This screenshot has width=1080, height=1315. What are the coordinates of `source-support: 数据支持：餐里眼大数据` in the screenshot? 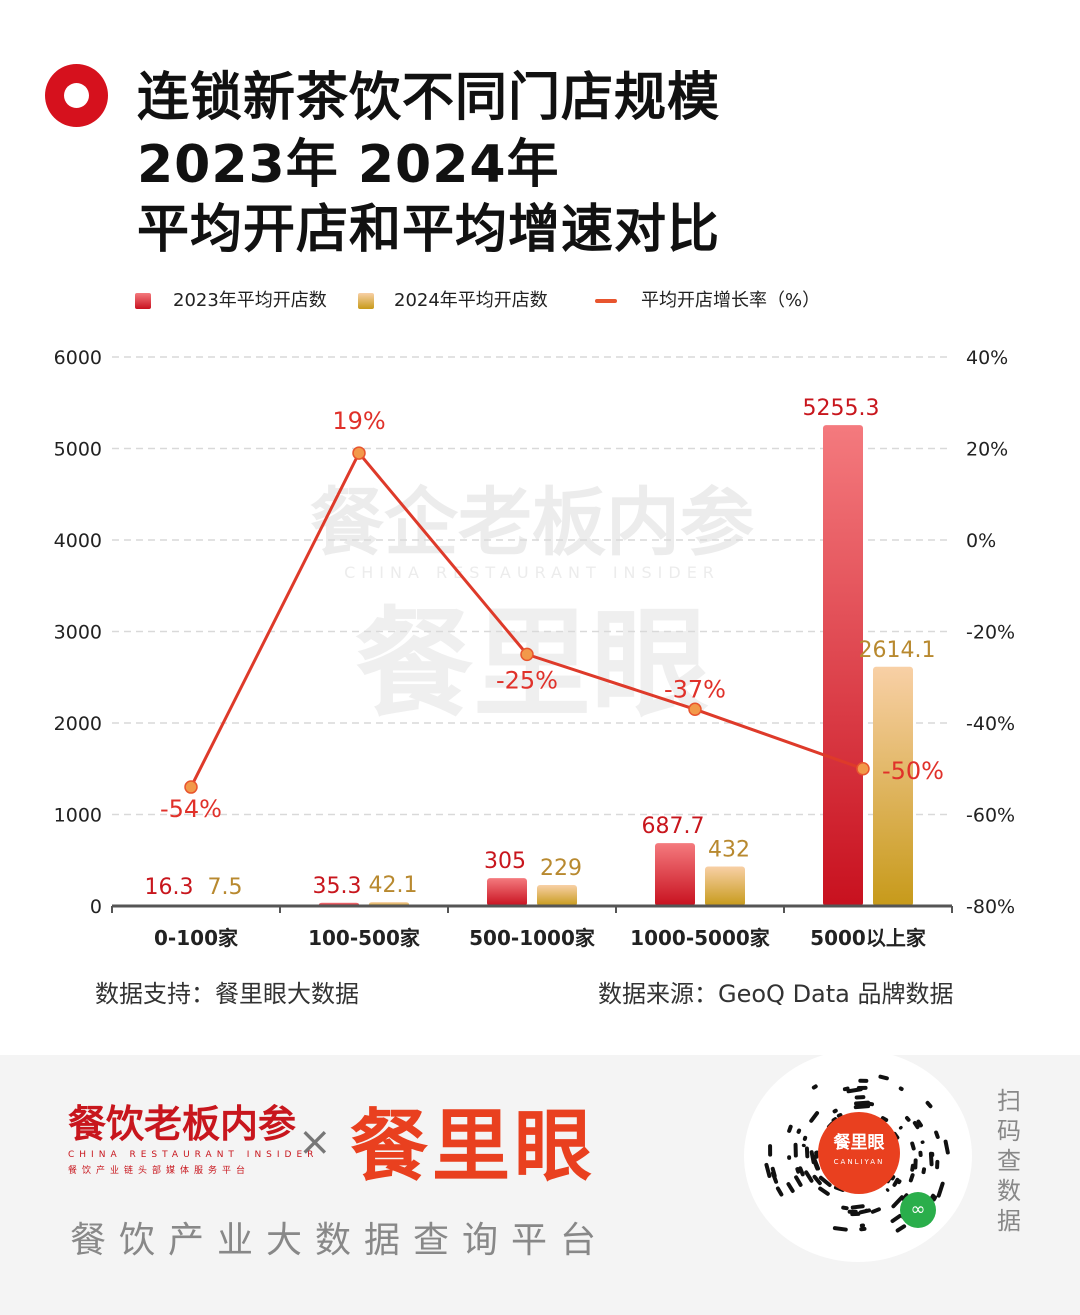 It's located at (227, 994).